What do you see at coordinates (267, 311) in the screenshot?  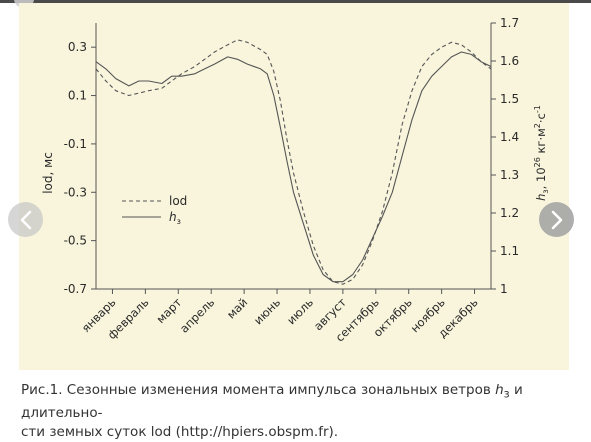 I see `x-tick-label: июнь` at bounding box center [267, 311].